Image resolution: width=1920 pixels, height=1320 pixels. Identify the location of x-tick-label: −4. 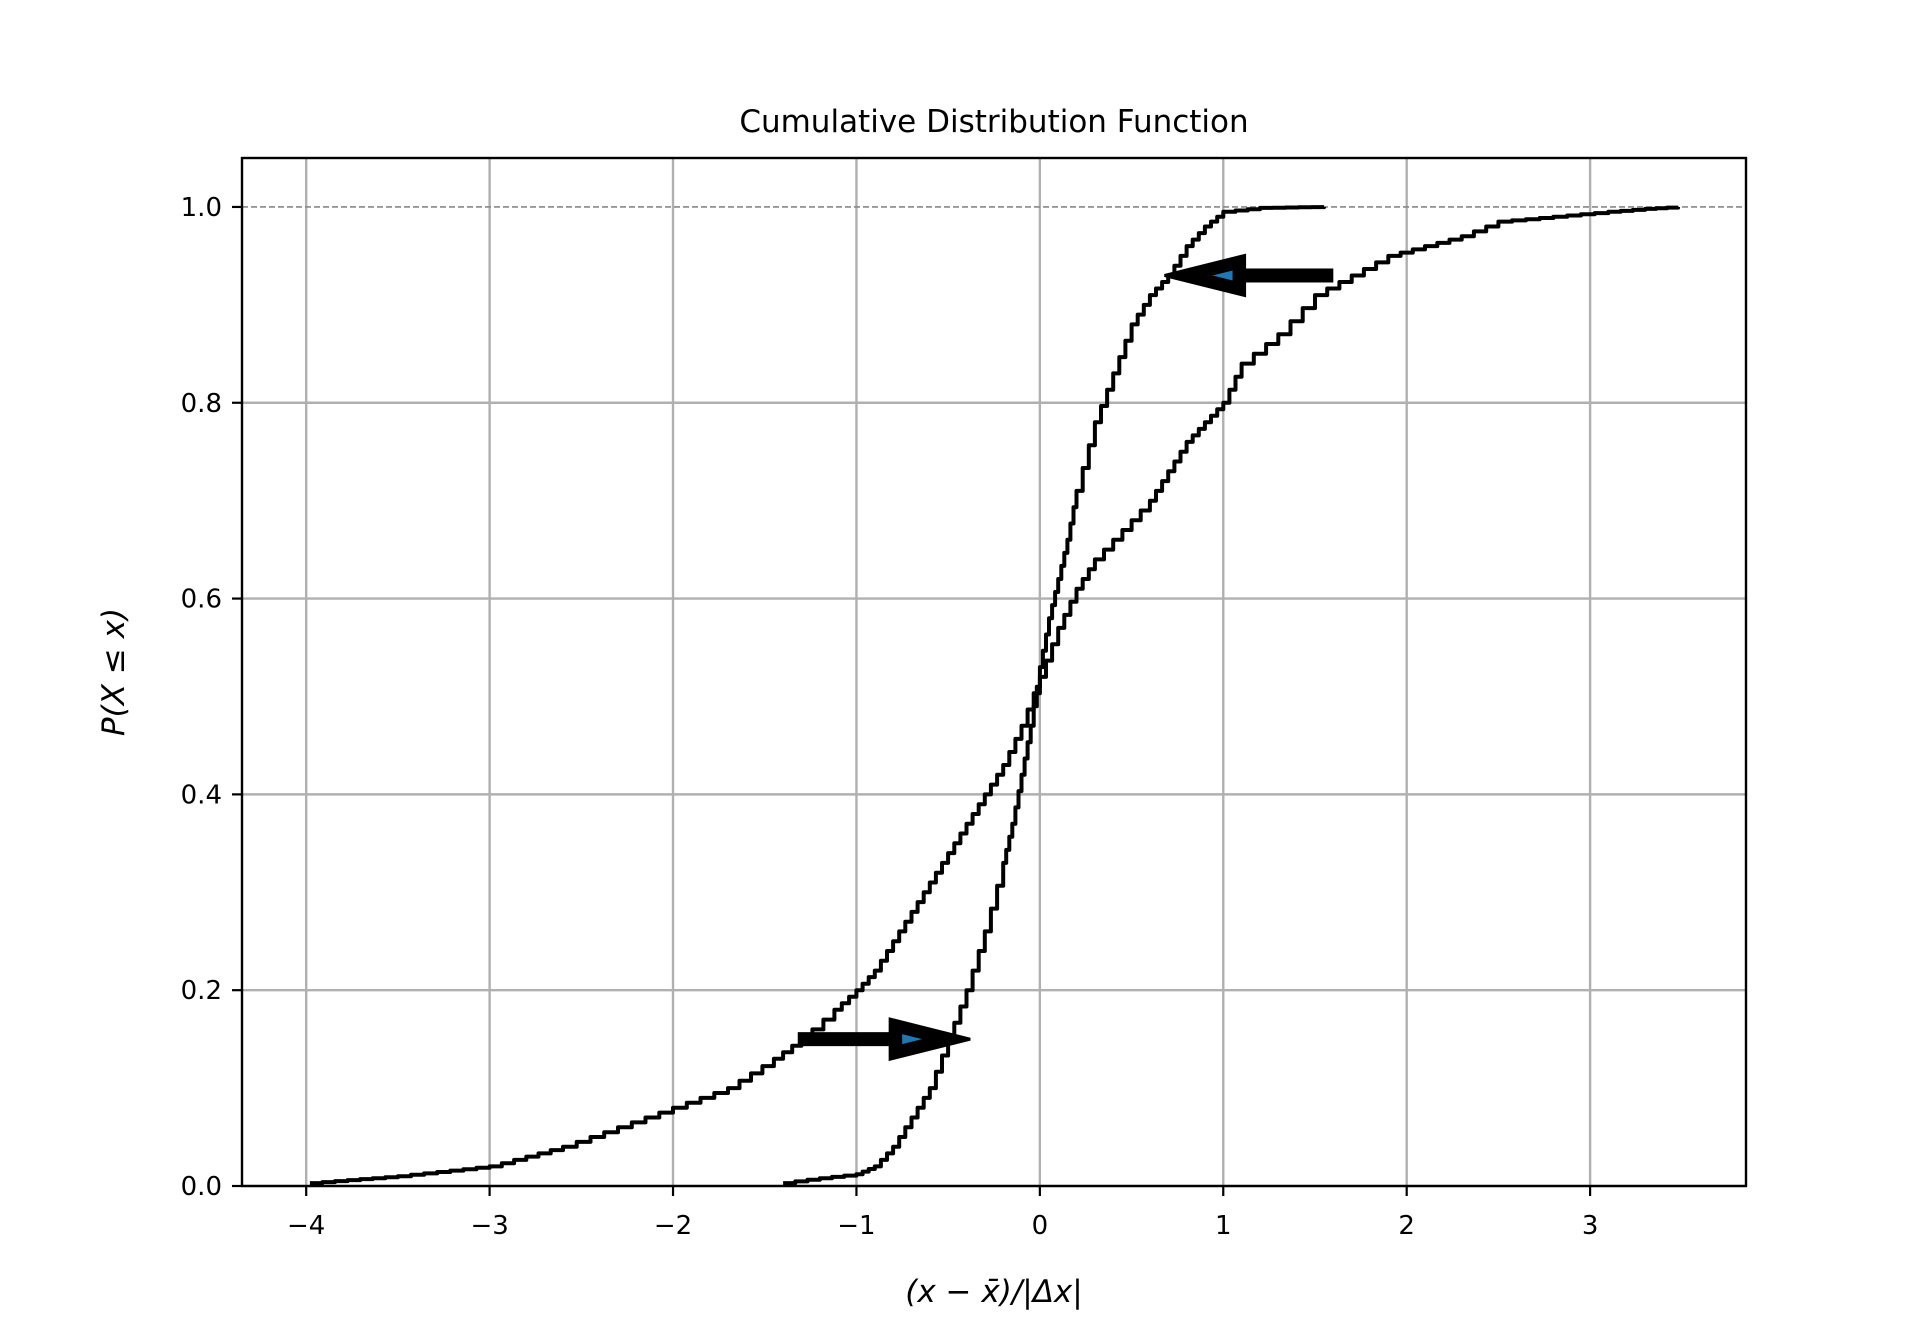
(306, 1226).